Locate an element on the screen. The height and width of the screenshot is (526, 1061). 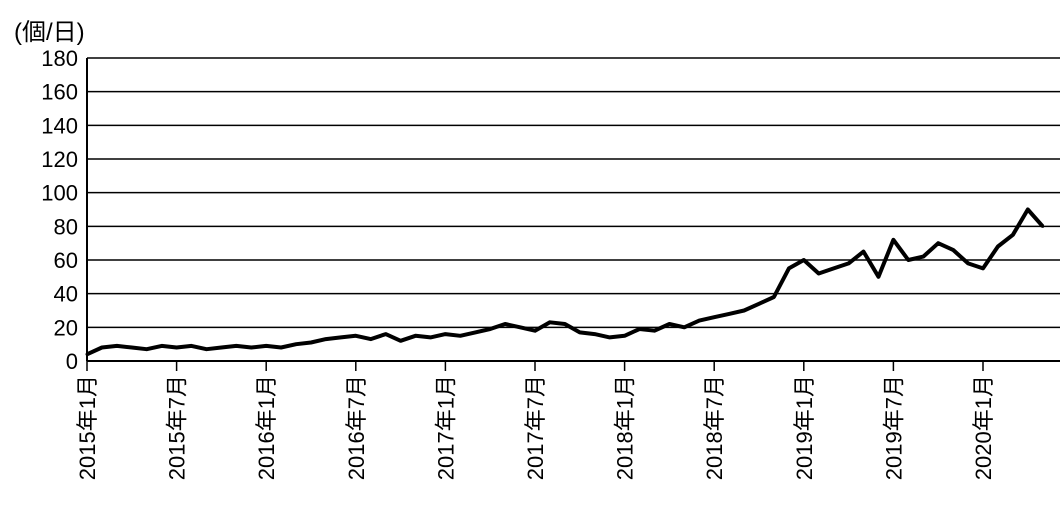
y-tick-label: 120 is located at coordinates (59, 159).